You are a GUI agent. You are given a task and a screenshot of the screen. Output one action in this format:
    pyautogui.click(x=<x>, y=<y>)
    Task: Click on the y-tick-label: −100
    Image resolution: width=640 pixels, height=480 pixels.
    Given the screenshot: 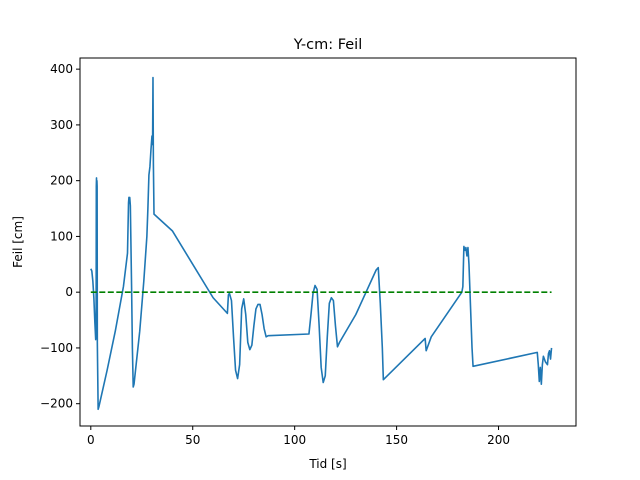 What is the action you would take?
    pyautogui.click(x=56, y=348)
    